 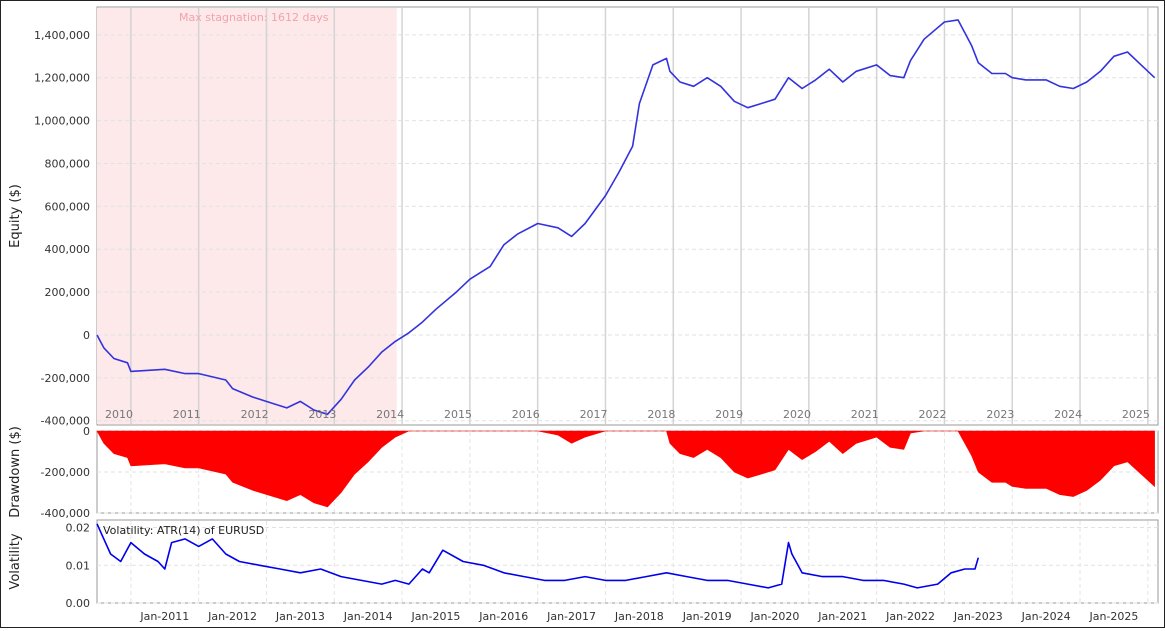 I want to click on year-label: 2019, so click(x=729, y=414).